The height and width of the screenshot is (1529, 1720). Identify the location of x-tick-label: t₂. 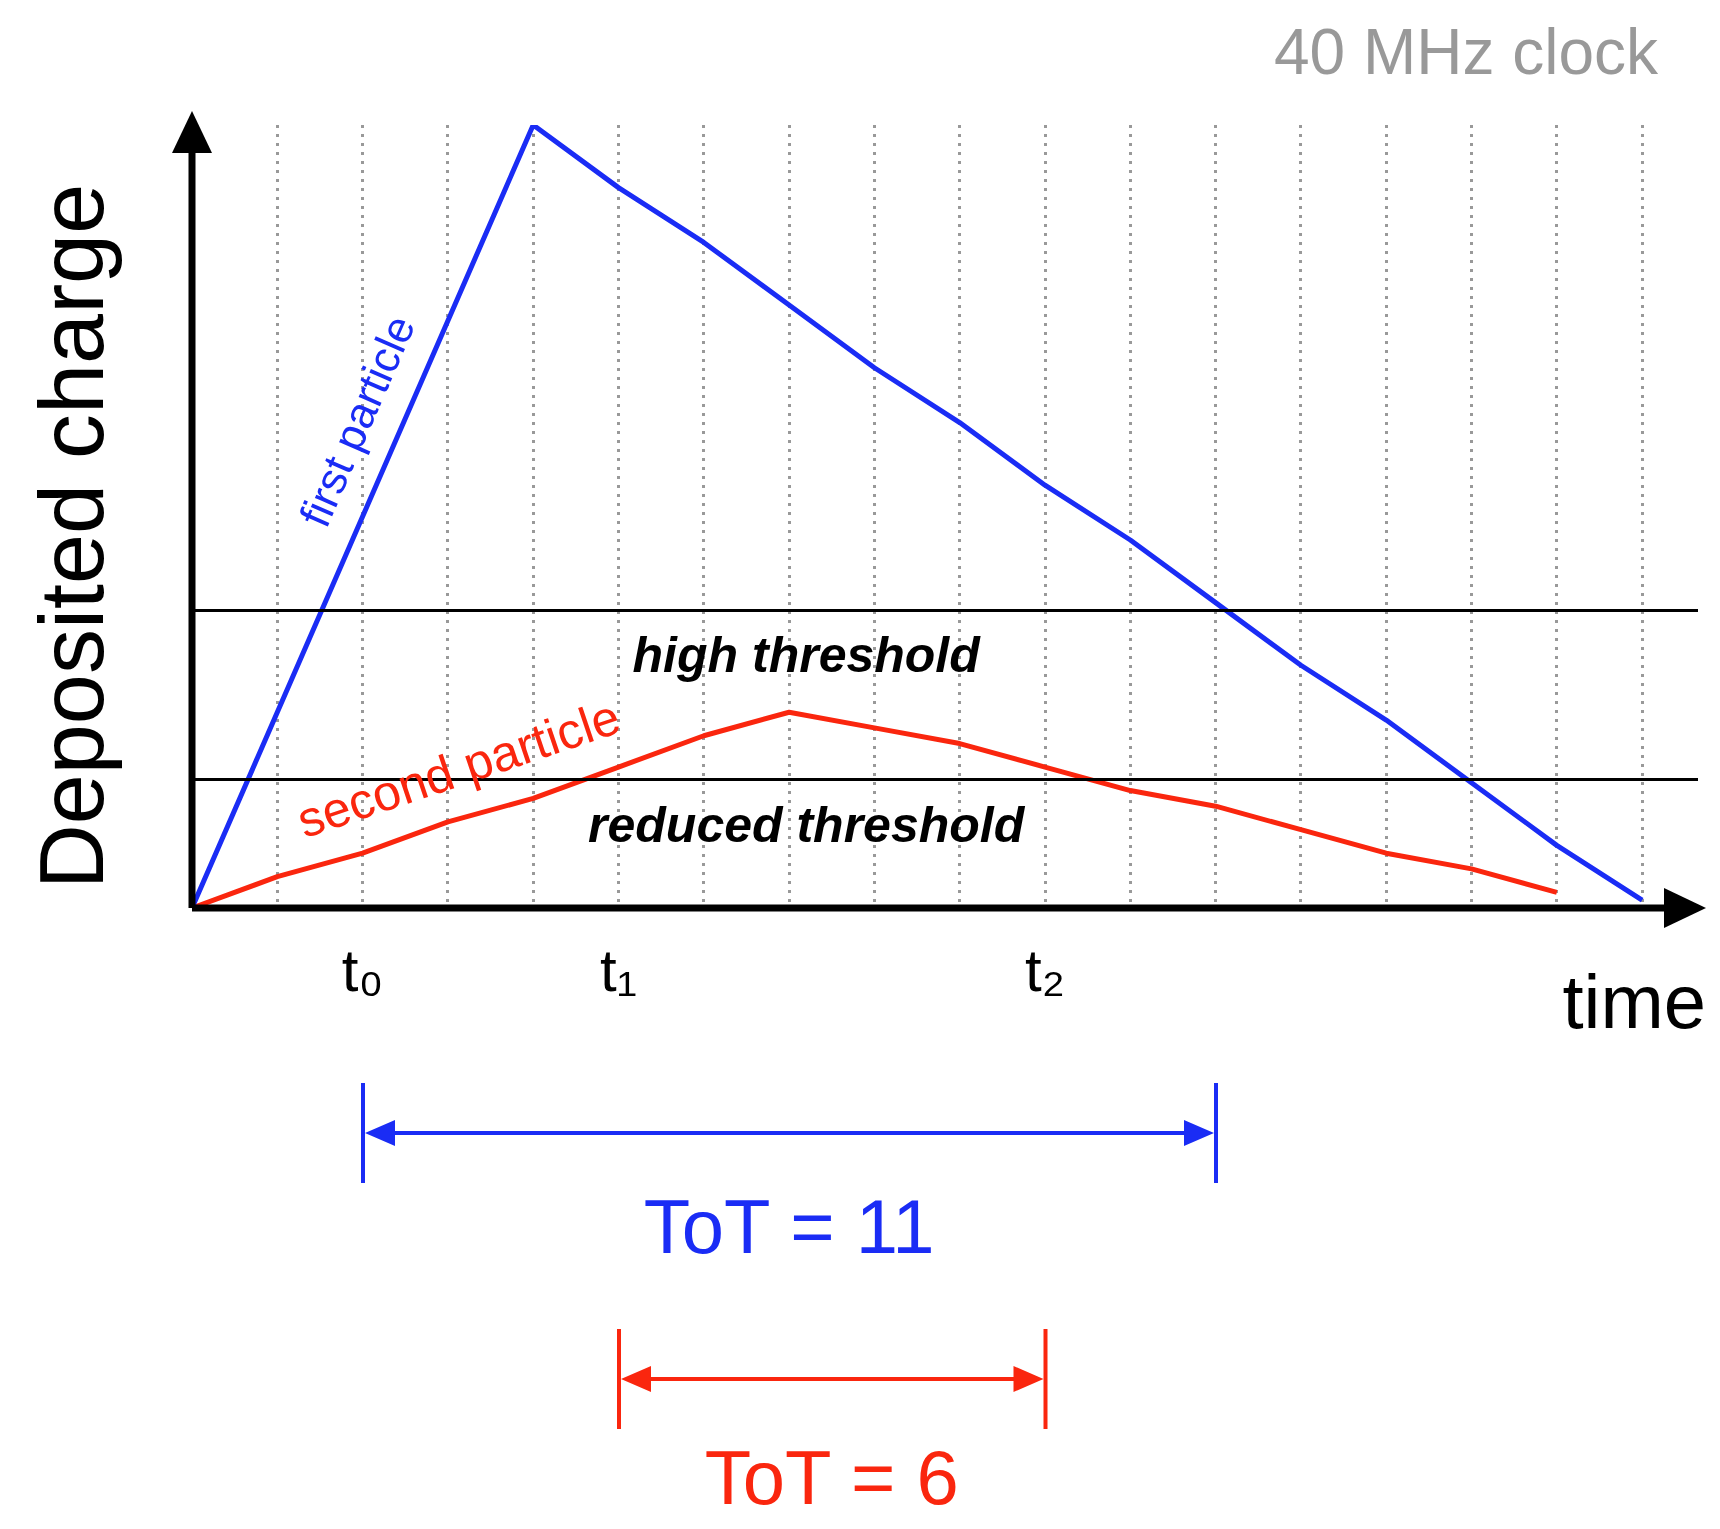
(1045, 970).